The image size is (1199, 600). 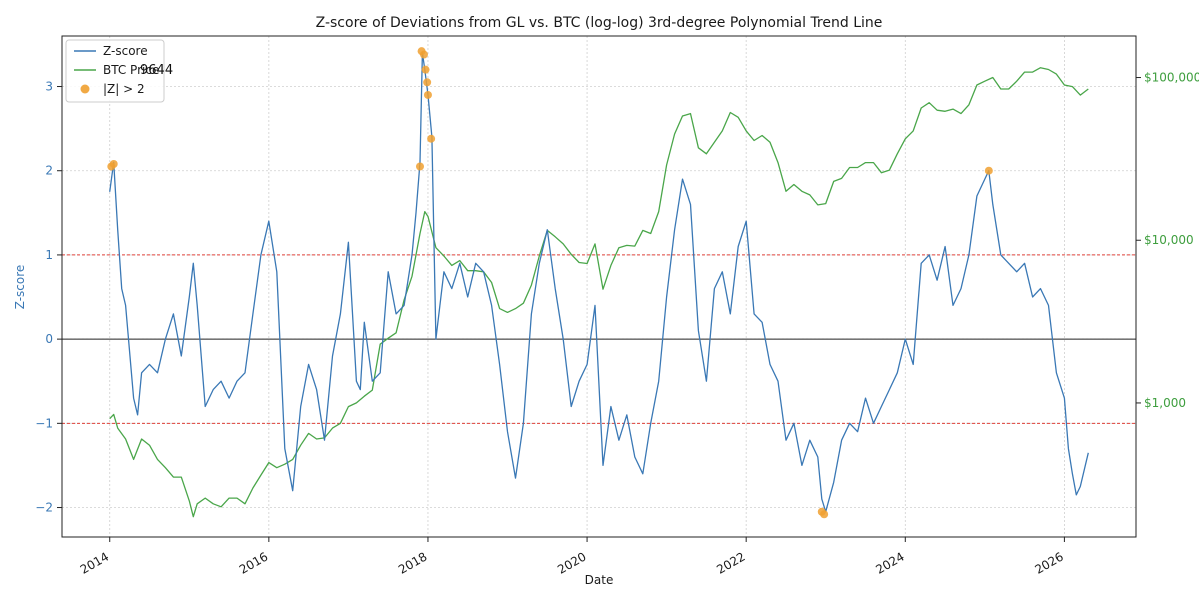 I want to click on y-axis-right: $1,000 $10,000 $100,000, so click(x=1167, y=240).